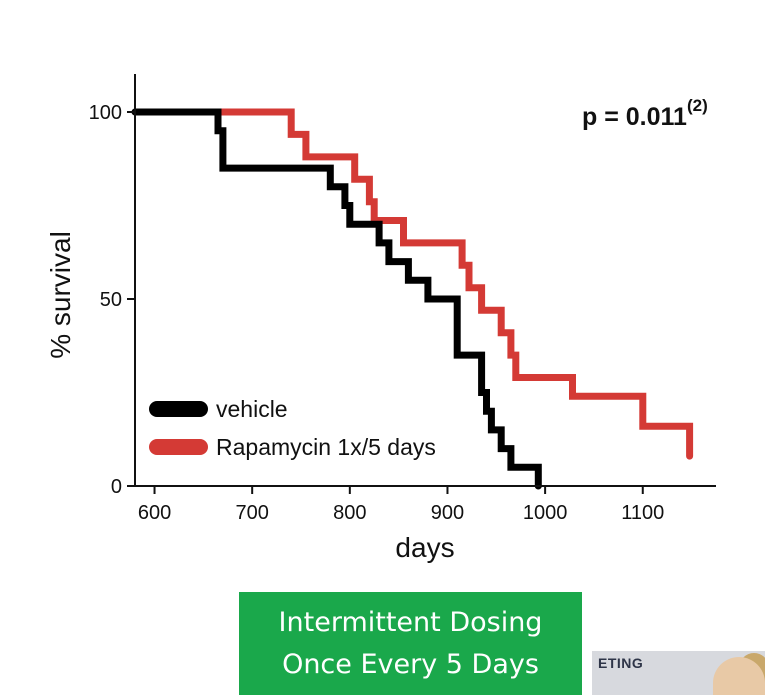  I want to click on legend: vehicle Rapamycin 1x/5 days, so click(292, 428).